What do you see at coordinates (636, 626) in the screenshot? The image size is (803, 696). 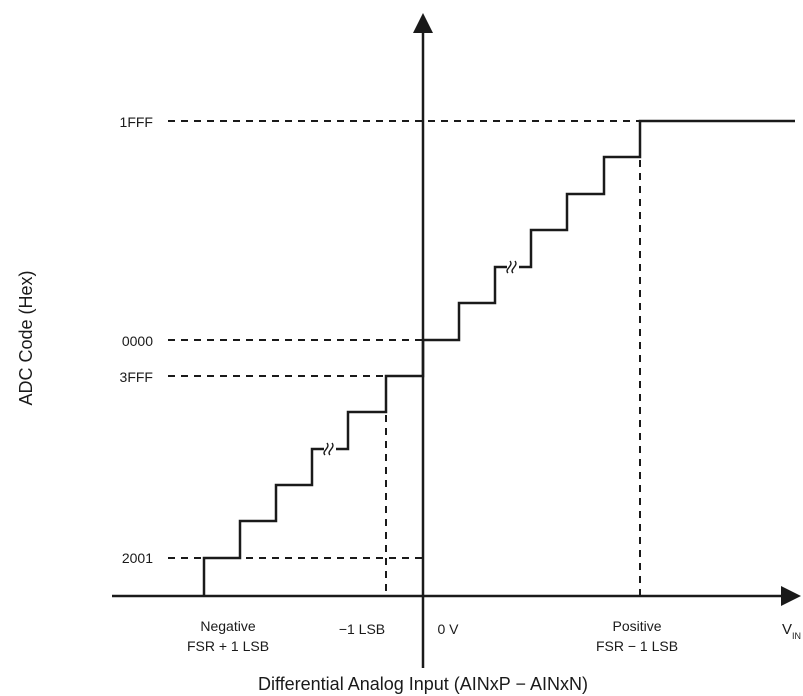 I see `x-tick-label-pos-fsr-line1: Positive` at bounding box center [636, 626].